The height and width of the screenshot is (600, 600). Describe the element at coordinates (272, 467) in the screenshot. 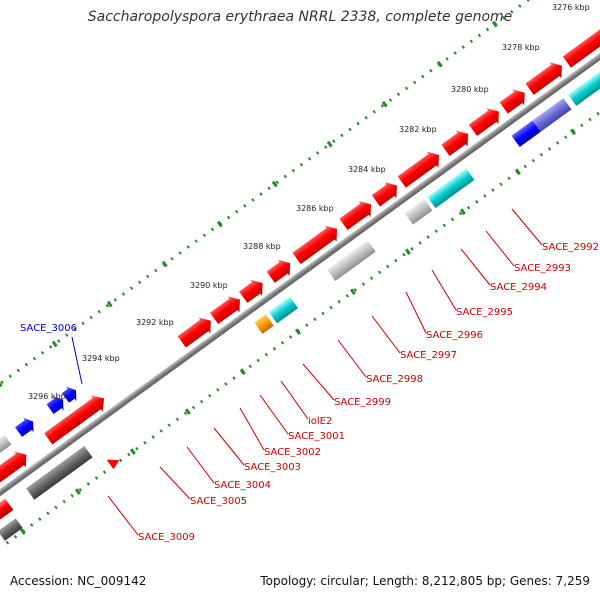

I see `gene-label: SACE_3003` at that location.